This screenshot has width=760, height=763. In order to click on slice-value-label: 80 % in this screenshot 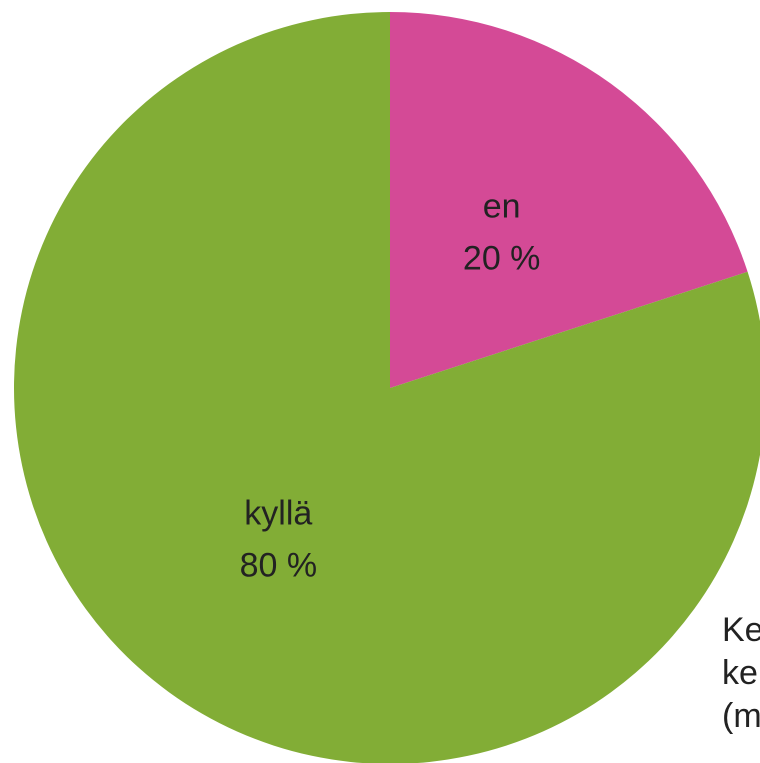, I will do `click(279, 566)`.